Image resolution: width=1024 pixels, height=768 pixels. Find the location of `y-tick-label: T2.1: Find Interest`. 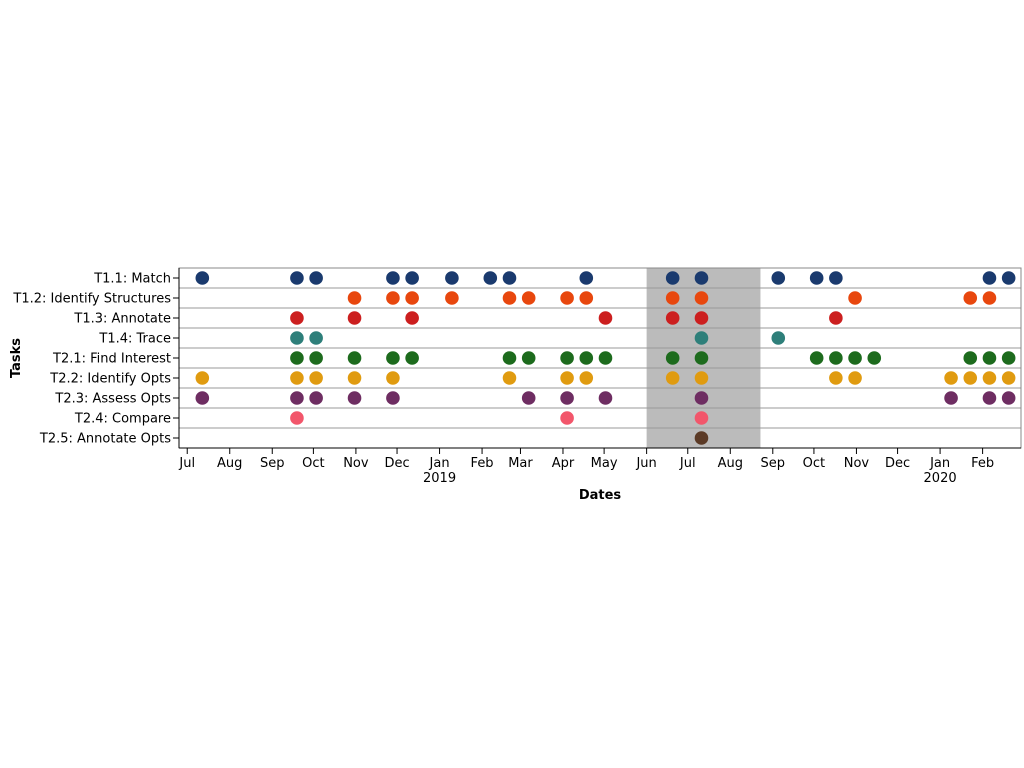

y-tick-label: T2.1: Find Interest is located at coordinates (111, 359).